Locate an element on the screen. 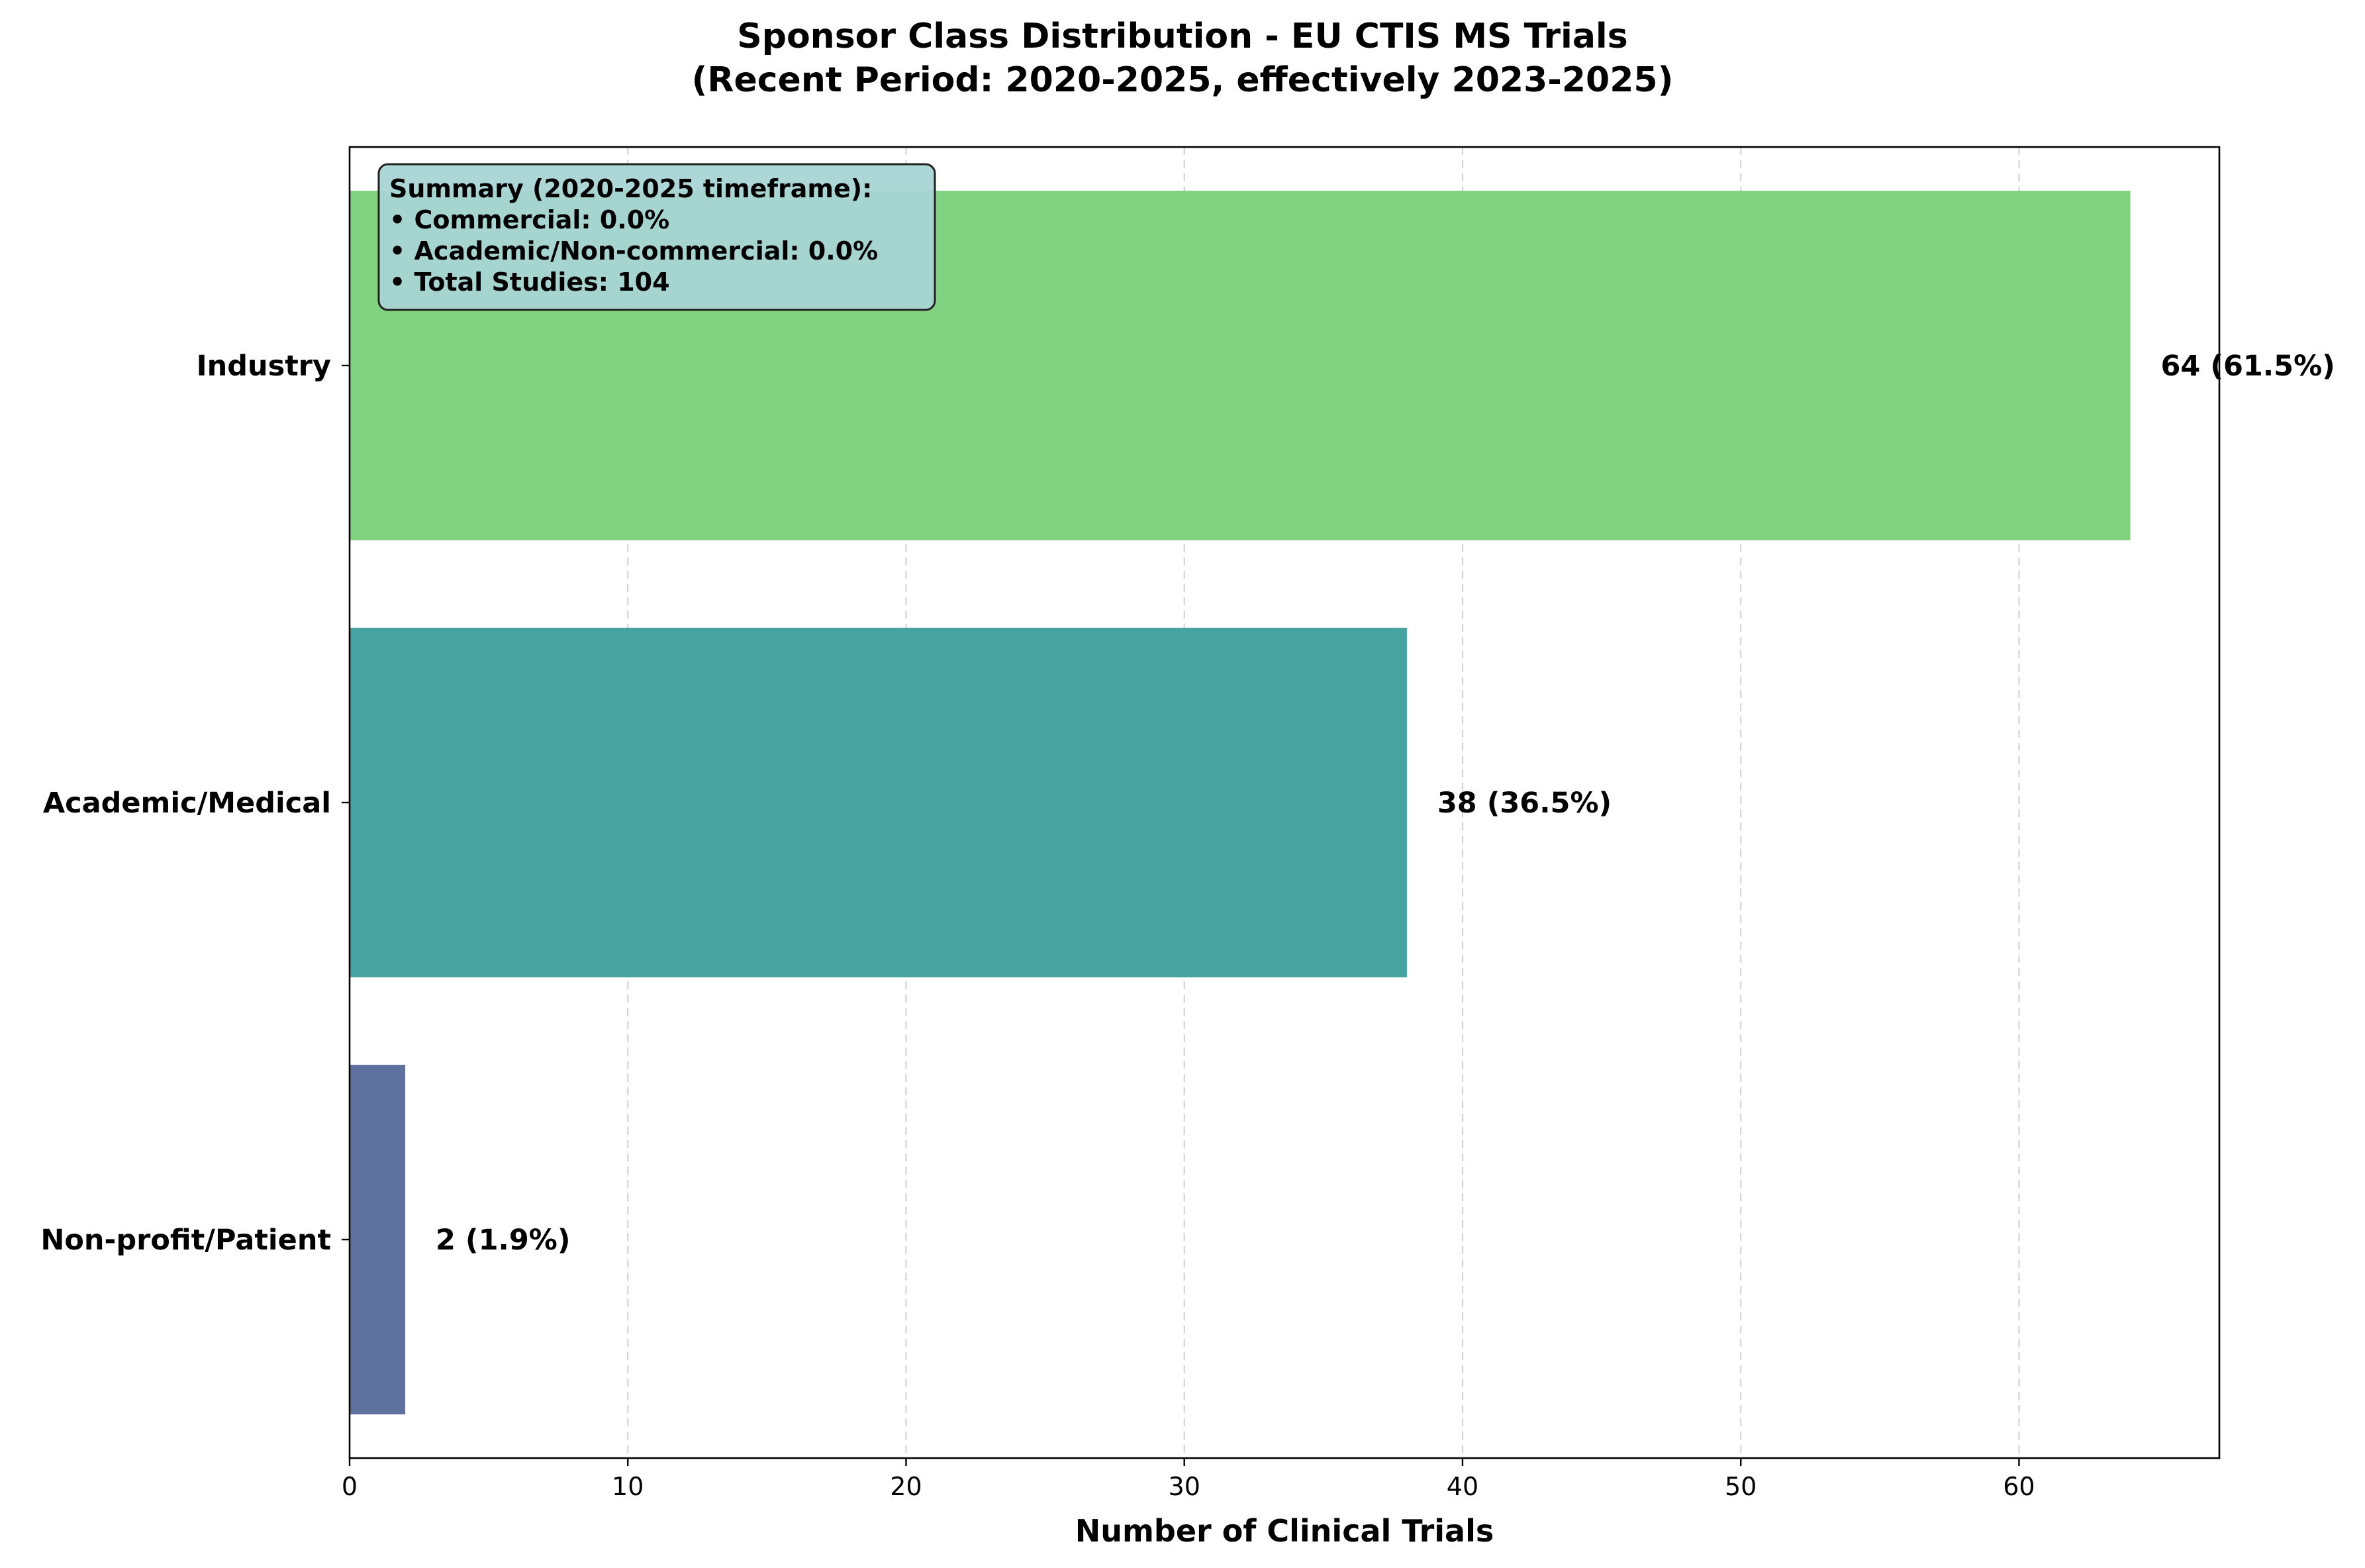  x-tick-label: 40 is located at coordinates (1463, 1486).